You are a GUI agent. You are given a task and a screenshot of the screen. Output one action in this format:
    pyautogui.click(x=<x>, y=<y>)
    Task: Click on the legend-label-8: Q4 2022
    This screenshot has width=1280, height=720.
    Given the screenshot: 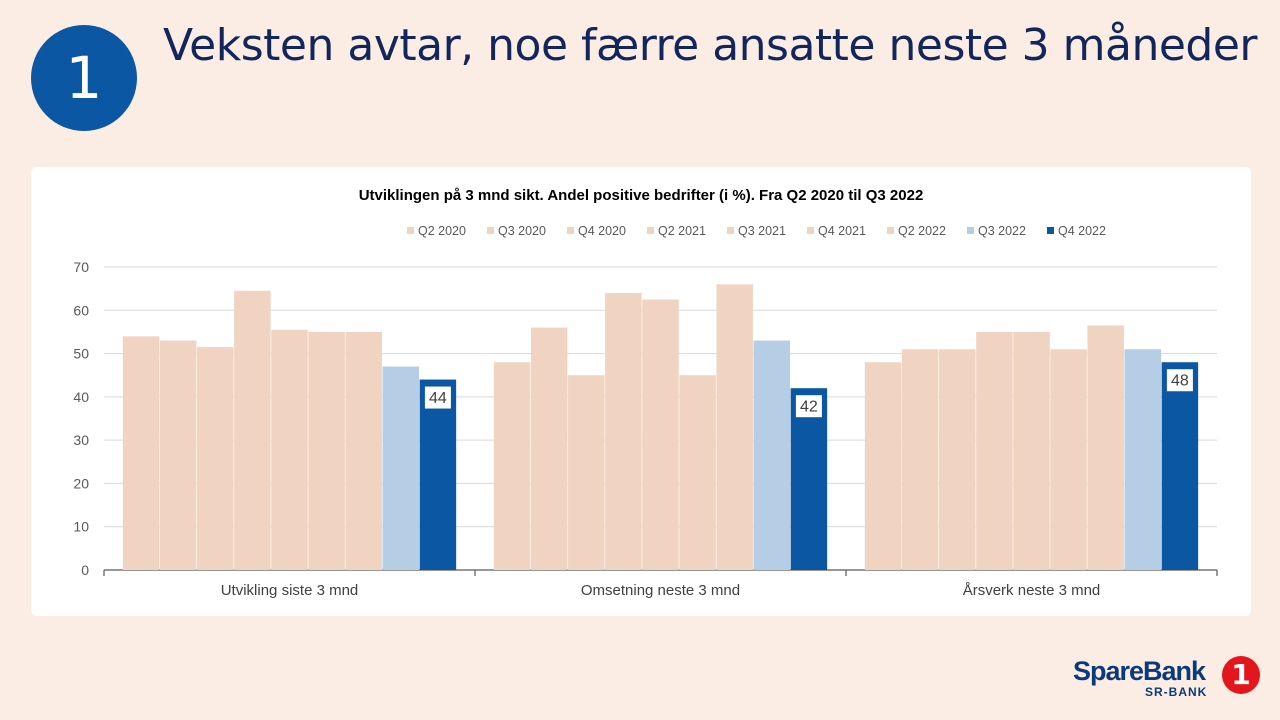 What is the action you would take?
    pyautogui.click(x=1082, y=231)
    